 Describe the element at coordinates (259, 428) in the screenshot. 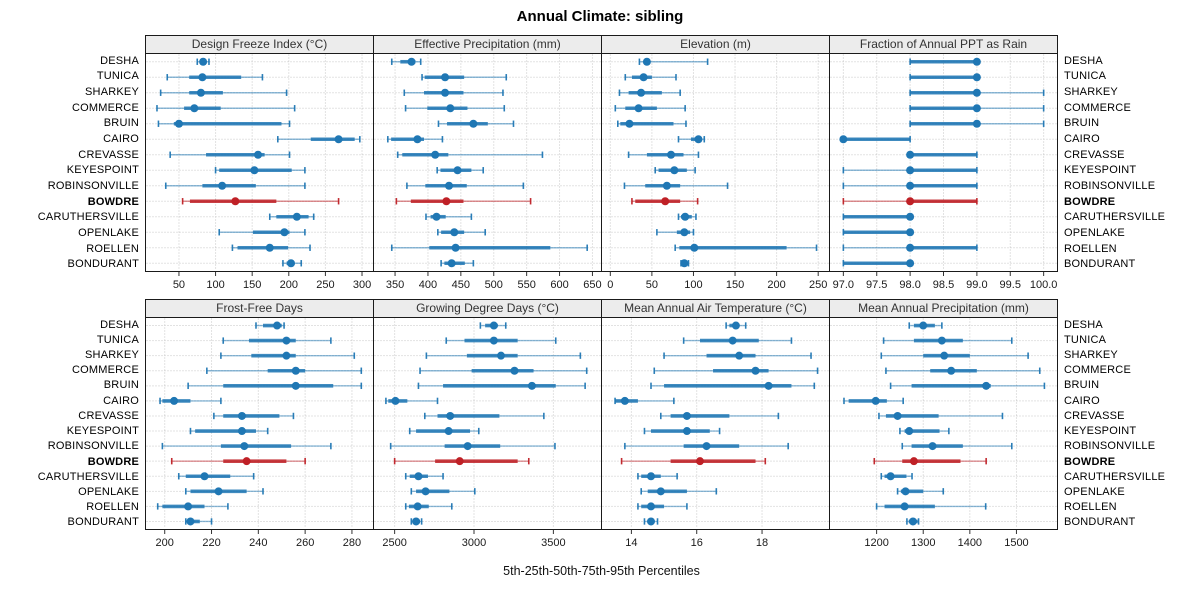

I see `panel-frost-free-days: Frost-Free Days 200 220 240 260 280` at that location.